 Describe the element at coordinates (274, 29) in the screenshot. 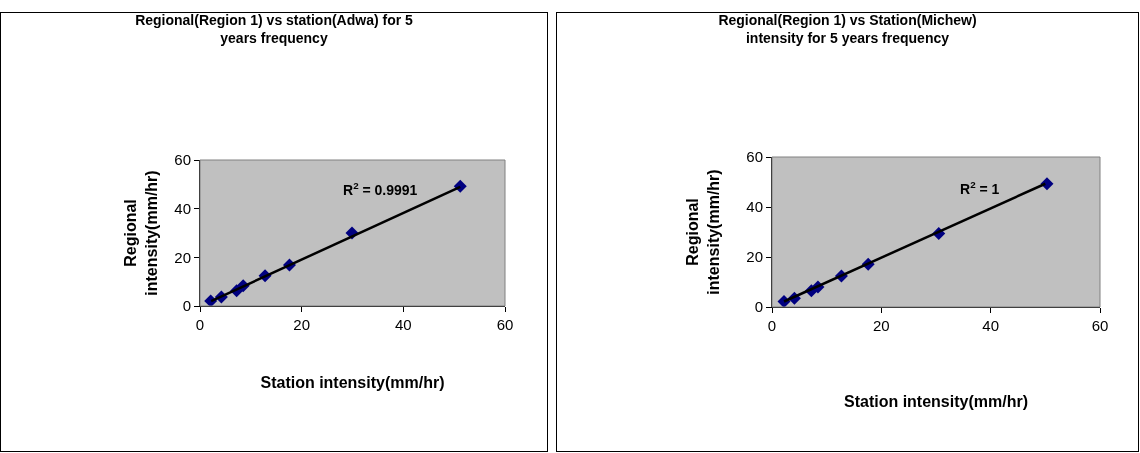

I see `chart-title: Regional(Region 1) vs station(Adwa) for 5 years frequency` at that location.